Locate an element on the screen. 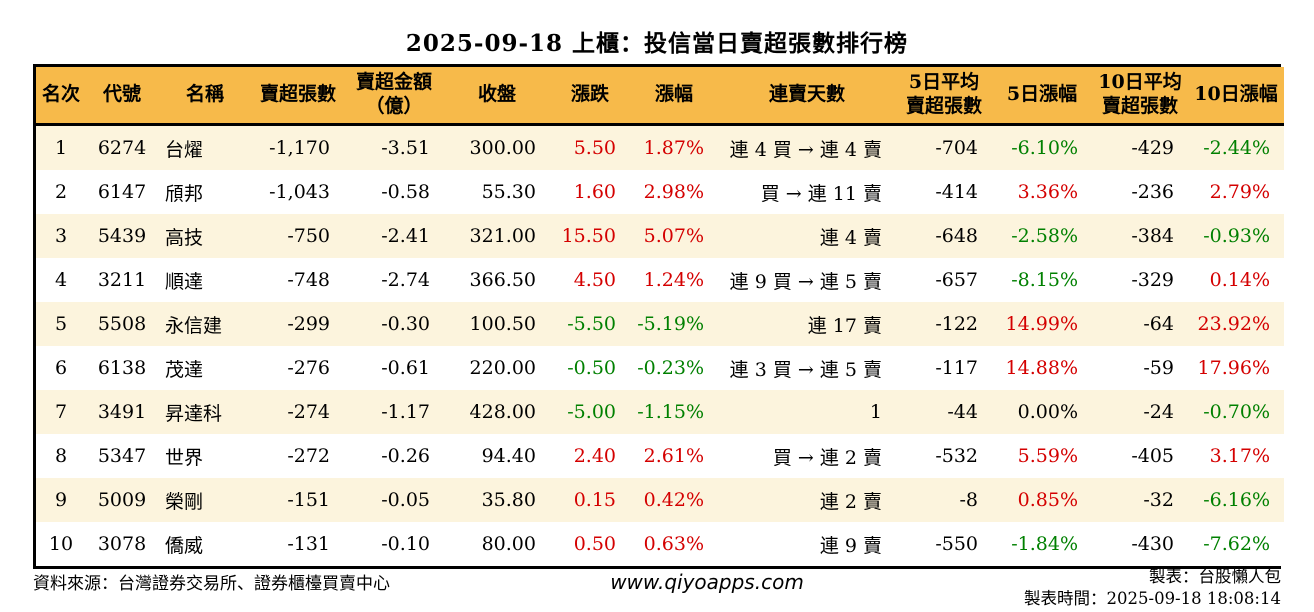  cell-rank: 7 is located at coordinates (61, 412).